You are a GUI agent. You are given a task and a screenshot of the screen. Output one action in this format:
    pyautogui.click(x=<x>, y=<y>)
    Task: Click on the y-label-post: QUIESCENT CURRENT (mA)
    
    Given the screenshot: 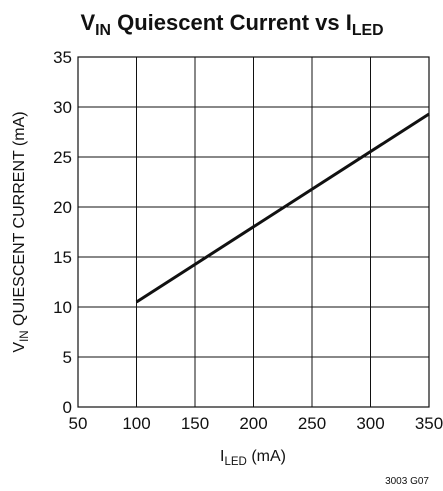 What is the action you would take?
    pyautogui.click(x=19, y=220)
    